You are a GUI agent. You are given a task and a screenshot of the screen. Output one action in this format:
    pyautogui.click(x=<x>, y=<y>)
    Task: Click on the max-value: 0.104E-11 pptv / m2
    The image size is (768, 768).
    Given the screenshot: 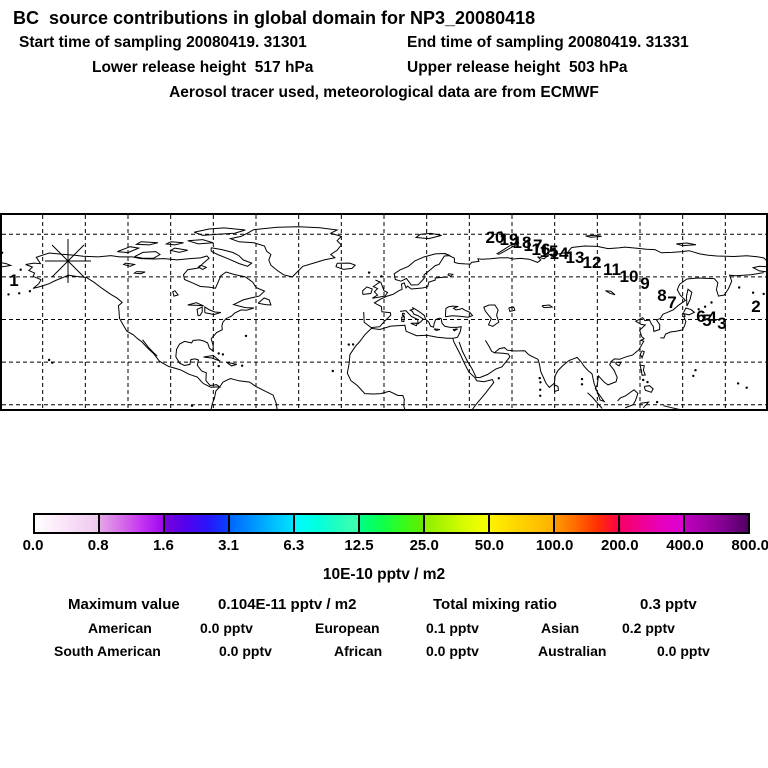 What is the action you would take?
    pyautogui.click(x=287, y=604)
    